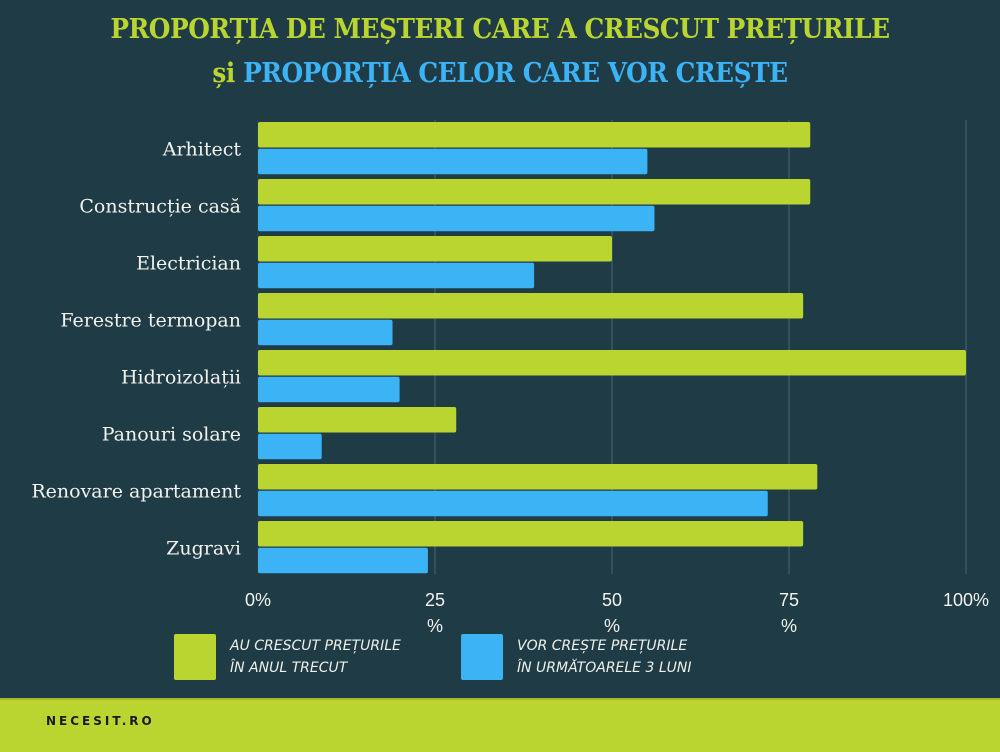  I want to click on legend-label-line1: VOR CREȘTE PREȚURILE, so click(602, 646).